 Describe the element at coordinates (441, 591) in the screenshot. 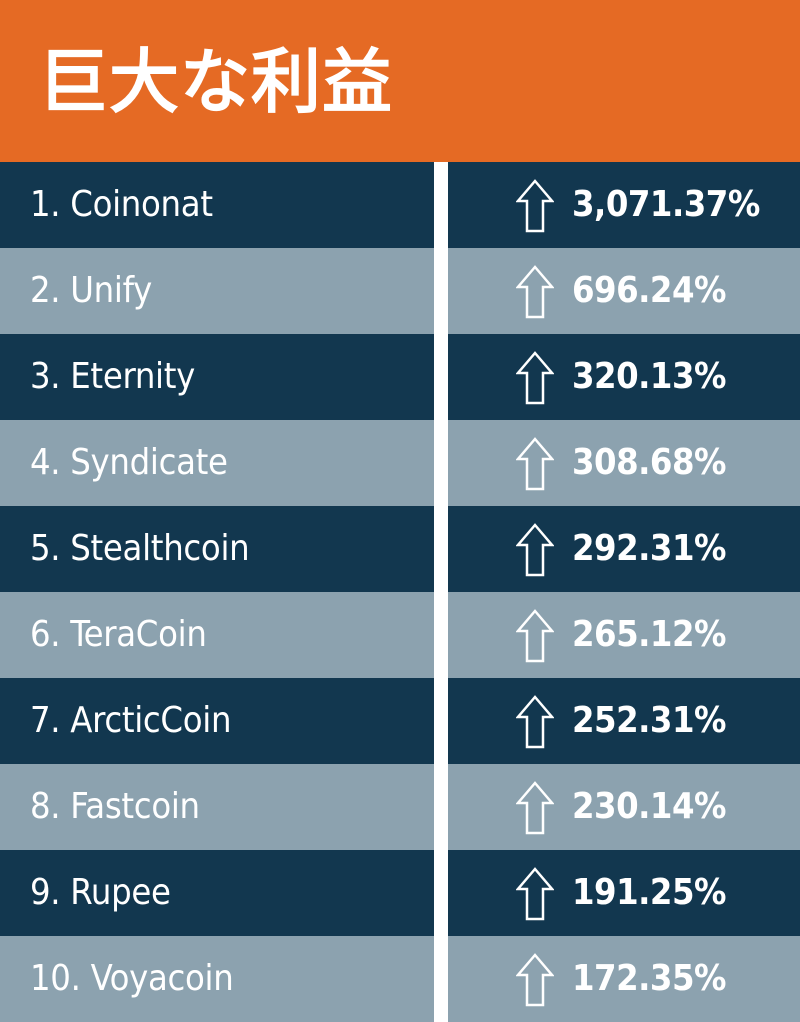

I see `column-divider` at that location.